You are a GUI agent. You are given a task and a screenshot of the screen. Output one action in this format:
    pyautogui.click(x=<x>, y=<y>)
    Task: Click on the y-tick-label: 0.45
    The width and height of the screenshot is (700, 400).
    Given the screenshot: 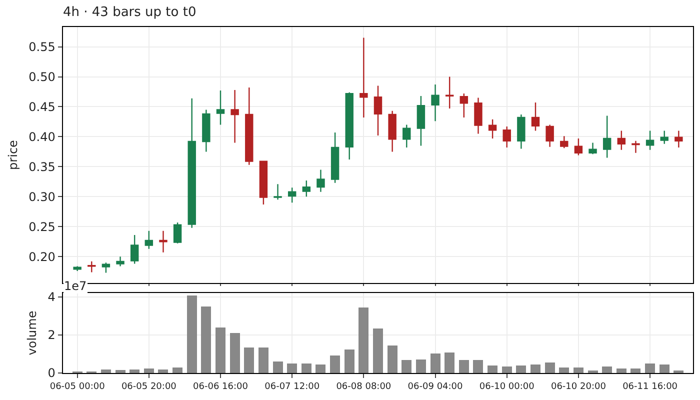 What is the action you would take?
    pyautogui.click(x=42, y=107)
    